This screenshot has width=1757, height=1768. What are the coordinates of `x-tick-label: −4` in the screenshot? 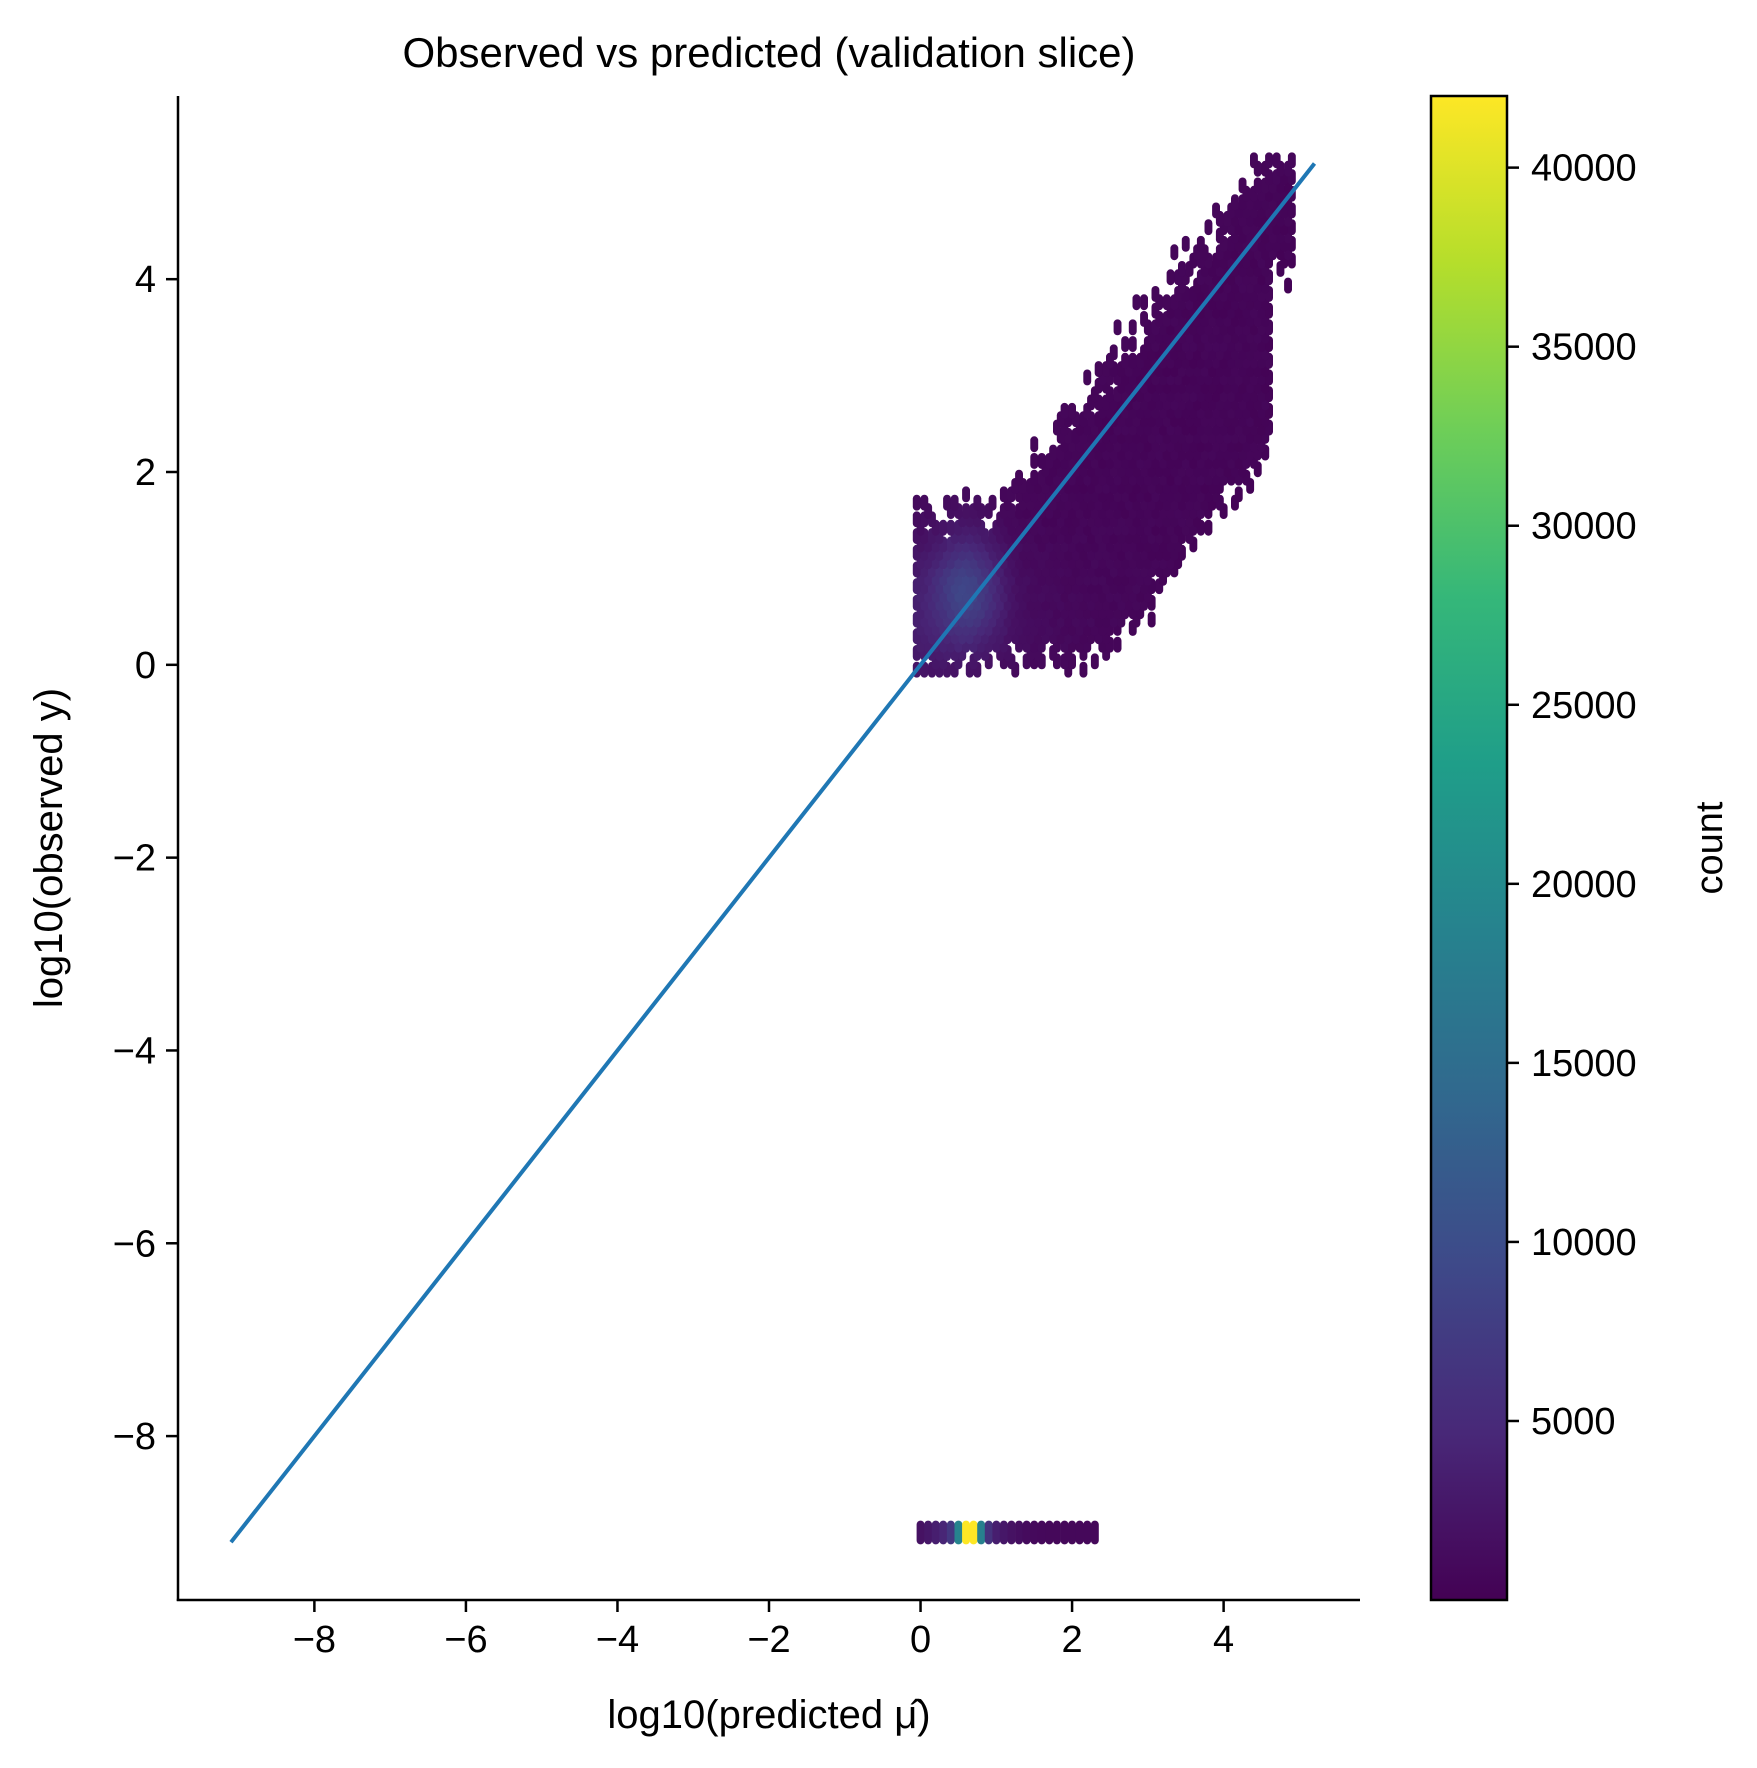 It's located at (617, 1640).